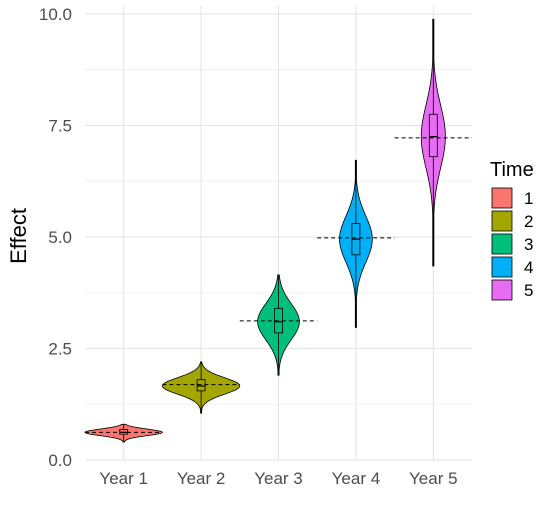  I want to click on legend: Time 1 2 3 4 5, so click(512, 230).